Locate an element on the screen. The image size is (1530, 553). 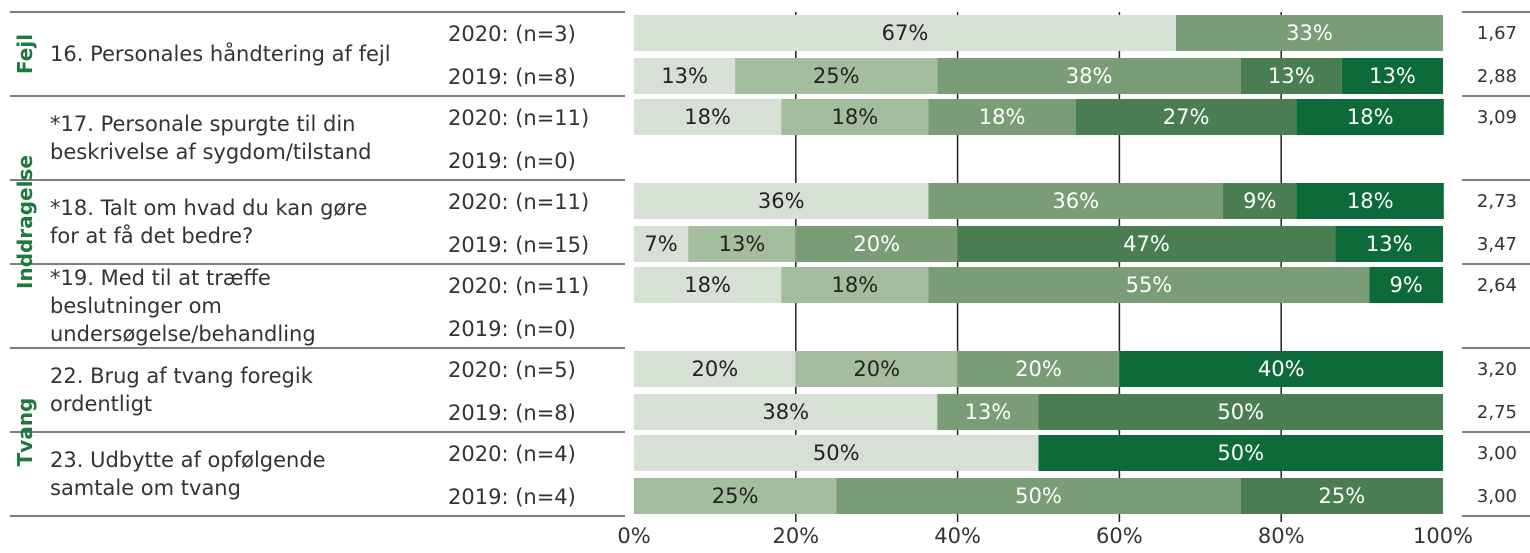
mean-value: 3,47 is located at coordinates (1497, 244).